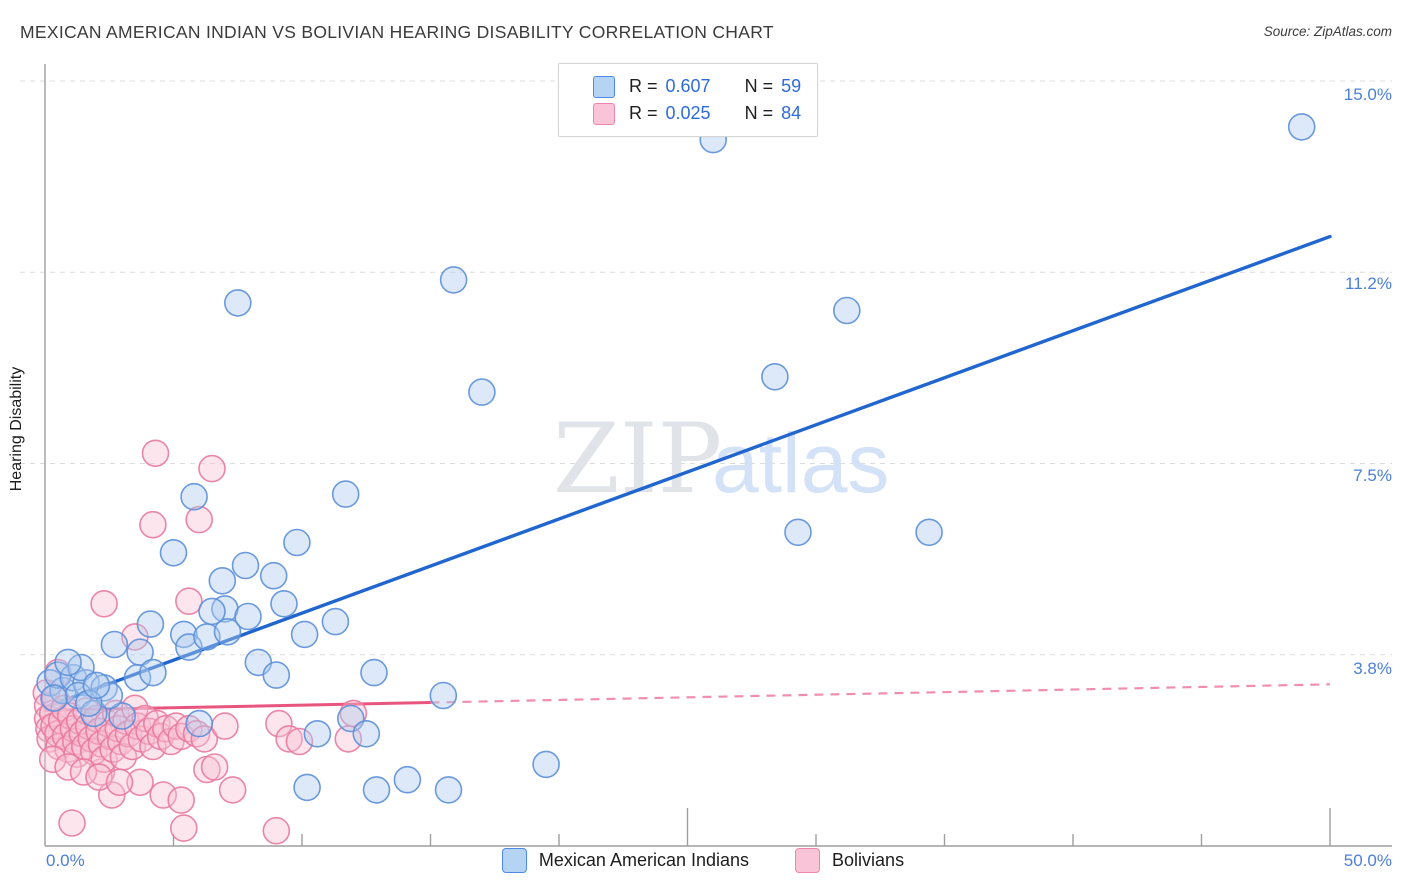  I want to click on x-tick-label-min: 0.0%, so click(65, 860).